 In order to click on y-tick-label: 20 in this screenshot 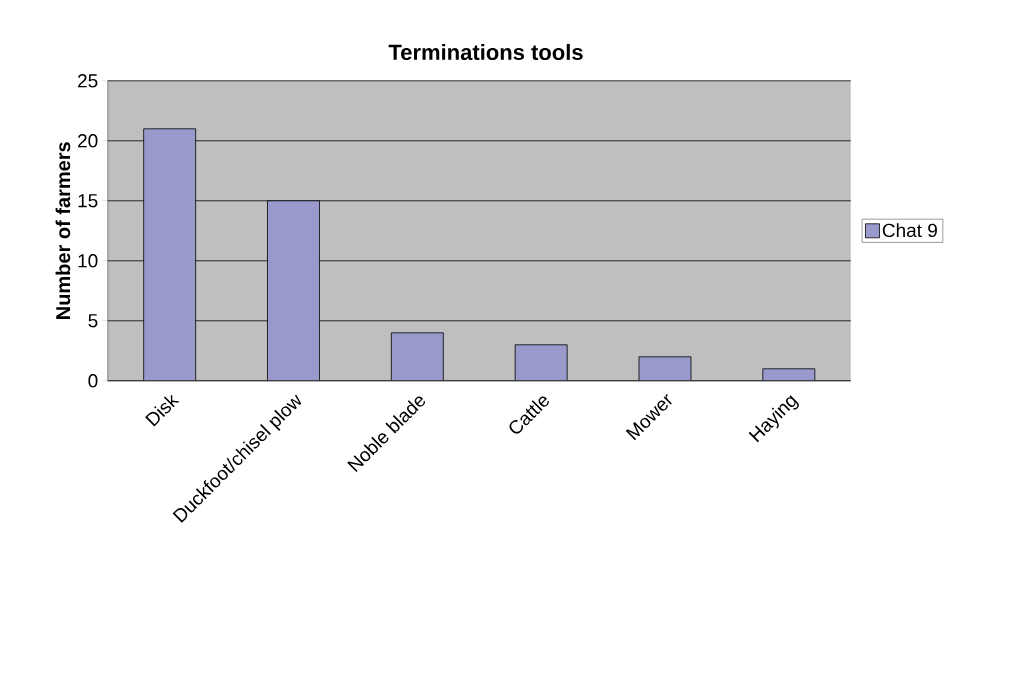, I will do `click(88, 141)`.